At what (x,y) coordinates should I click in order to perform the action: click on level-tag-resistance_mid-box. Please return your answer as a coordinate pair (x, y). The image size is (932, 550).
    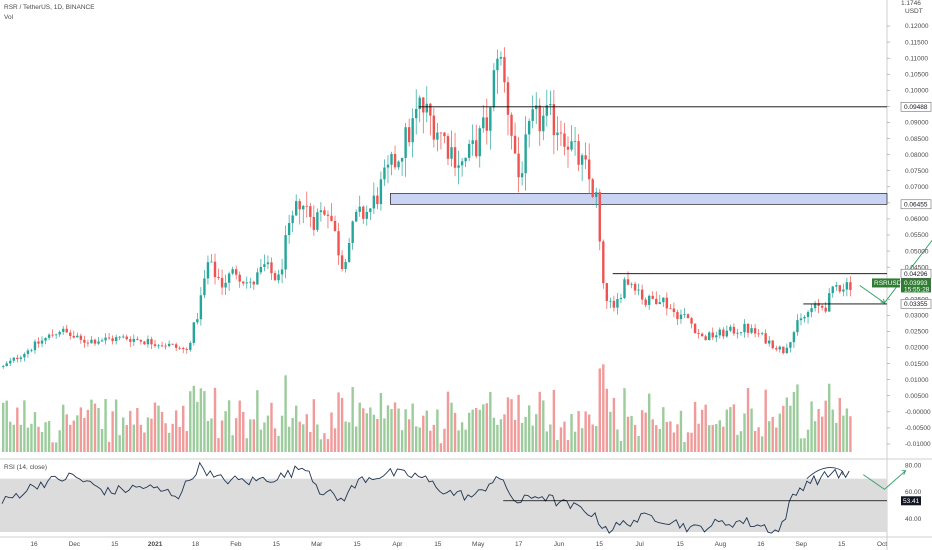
    Looking at the image, I should click on (916, 273).